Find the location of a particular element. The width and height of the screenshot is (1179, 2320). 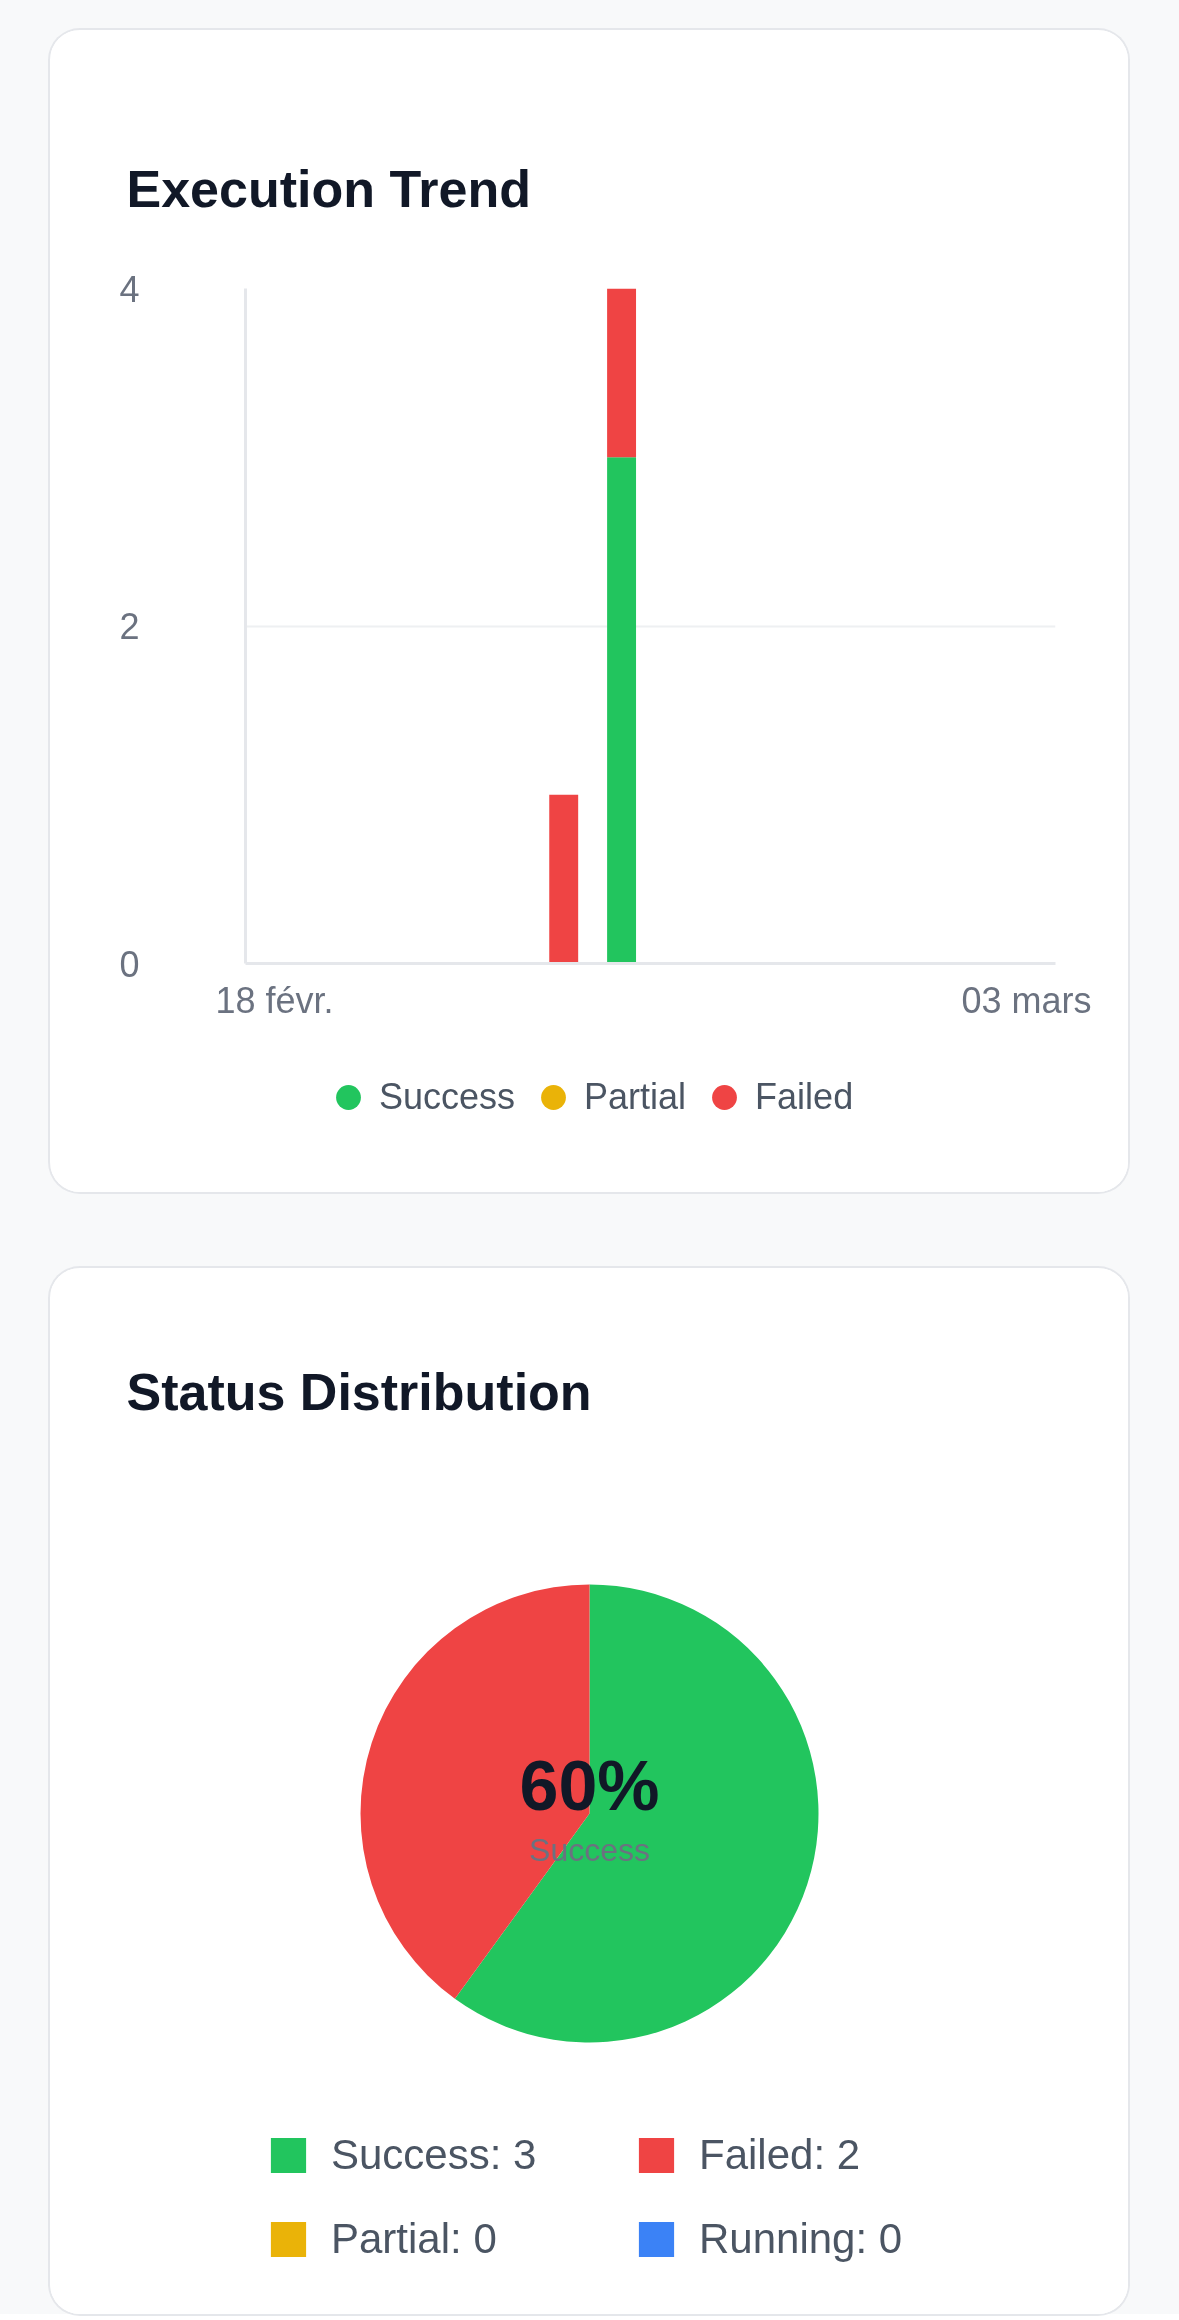

x-tick-label: 03 mars is located at coordinates (1026, 1000).